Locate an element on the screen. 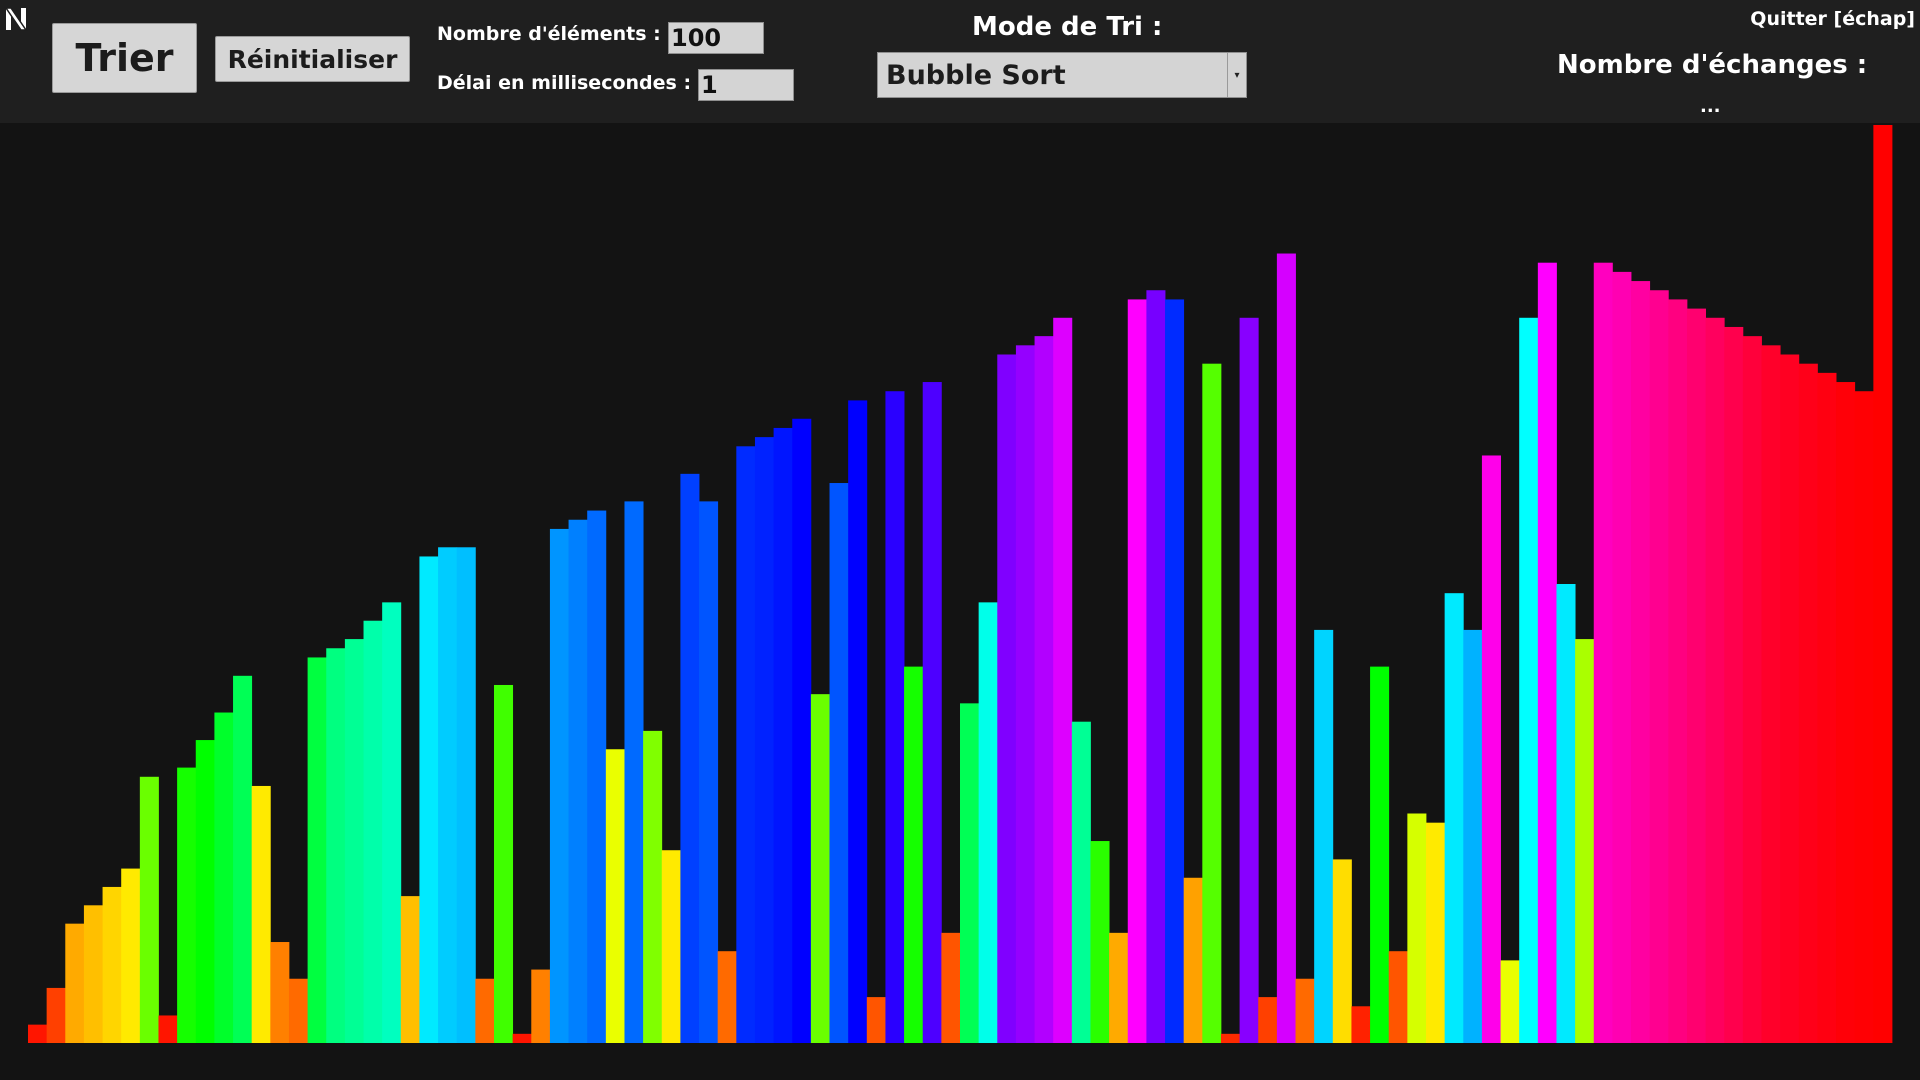 This screenshot has width=1920, height=1080. sort-mode-select: Bubble Sort ▾ is located at coordinates (1062, 75).